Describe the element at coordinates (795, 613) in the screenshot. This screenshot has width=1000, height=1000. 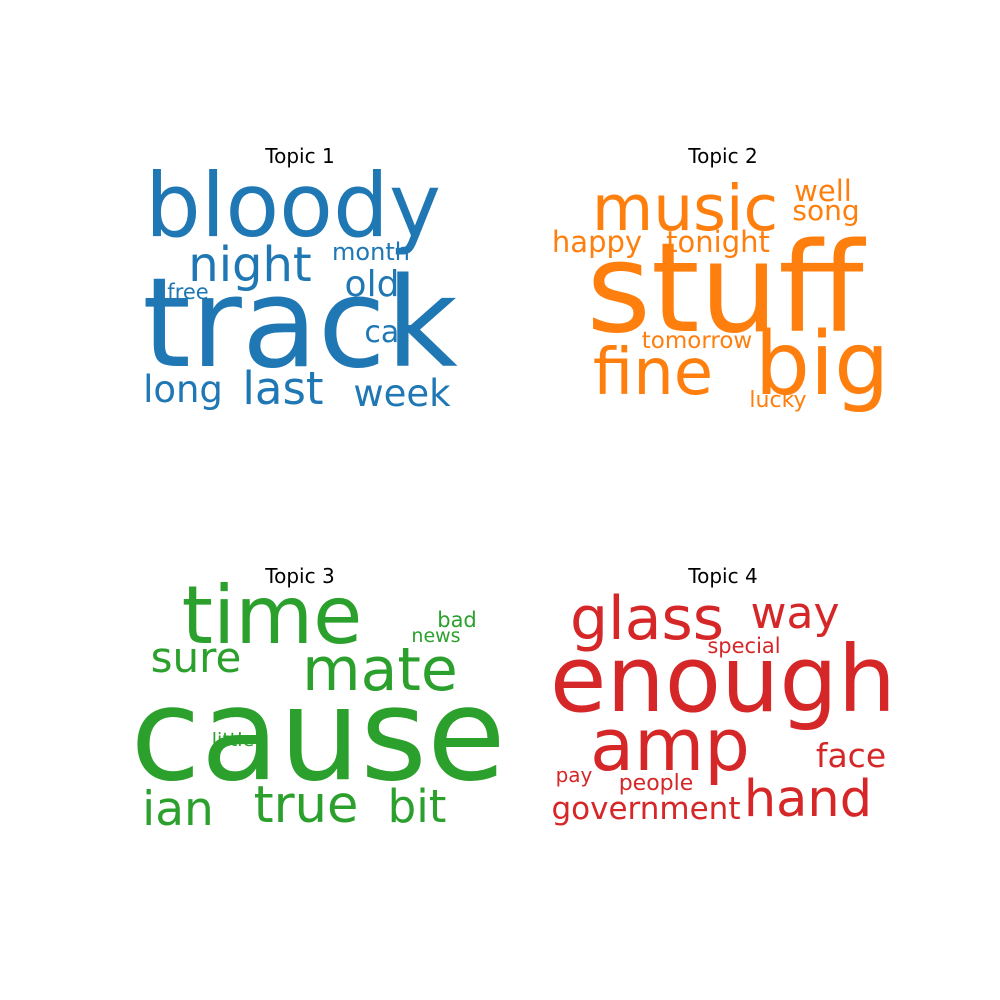
I see `topic-4-word-way: way` at that location.